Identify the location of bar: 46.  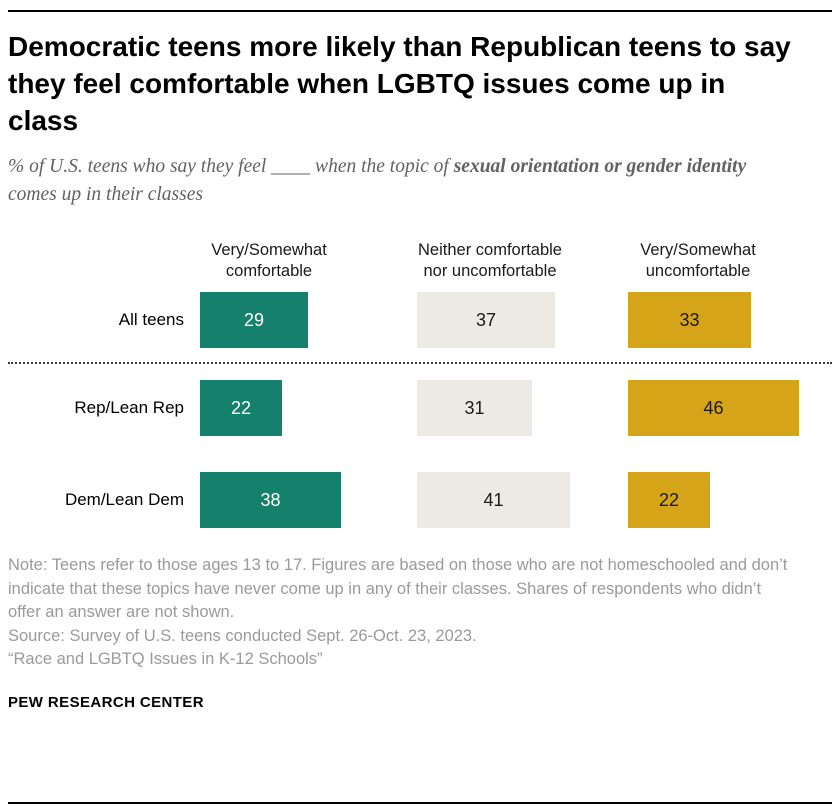
(713, 408).